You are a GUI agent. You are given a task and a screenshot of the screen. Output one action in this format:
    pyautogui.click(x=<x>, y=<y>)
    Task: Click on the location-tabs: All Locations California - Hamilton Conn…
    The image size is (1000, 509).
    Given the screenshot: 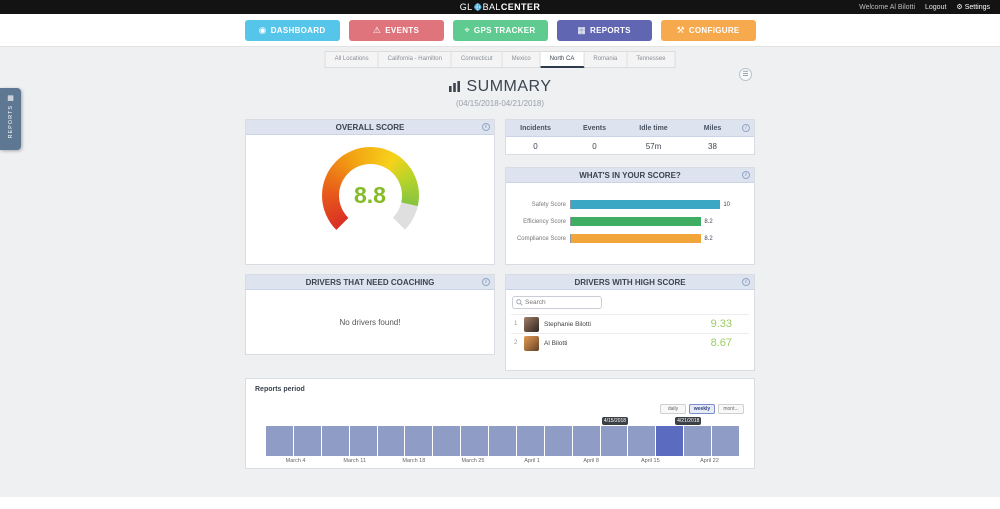 What is the action you would take?
    pyautogui.click(x=500, y=59)
    